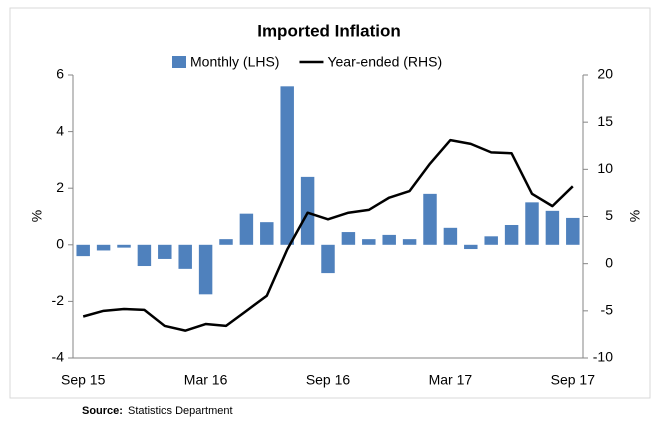 The height and width of the screenshot is (427, 658). What do you see at coordinates (605, 168) in the screenshot?
I see `y2-tick-label: 10` at bounding box center [605, 168].